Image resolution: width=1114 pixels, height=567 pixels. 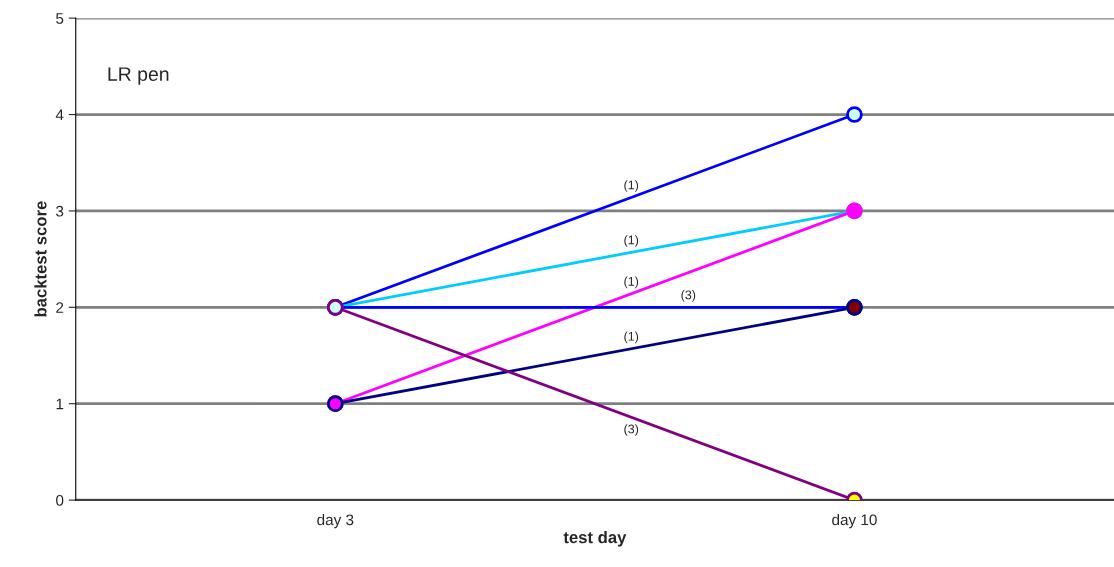 I want to click on y-tick-label: 1, so click(x=60, y=404).